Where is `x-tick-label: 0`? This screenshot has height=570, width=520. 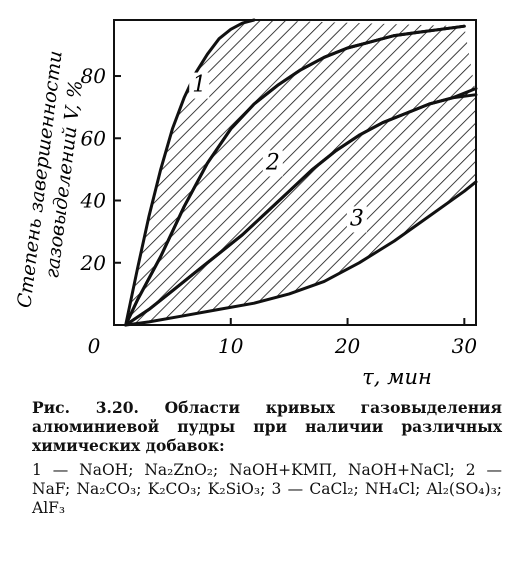
x-tick-label: 0 is located at coordinates (94, 346).